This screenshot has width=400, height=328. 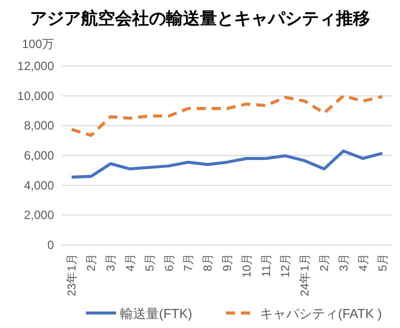 What do you see at coordinates (156, 313) in the screenshot?
I see `legend-label: 輸送量(FTK)` at bounding box center [156, 313].